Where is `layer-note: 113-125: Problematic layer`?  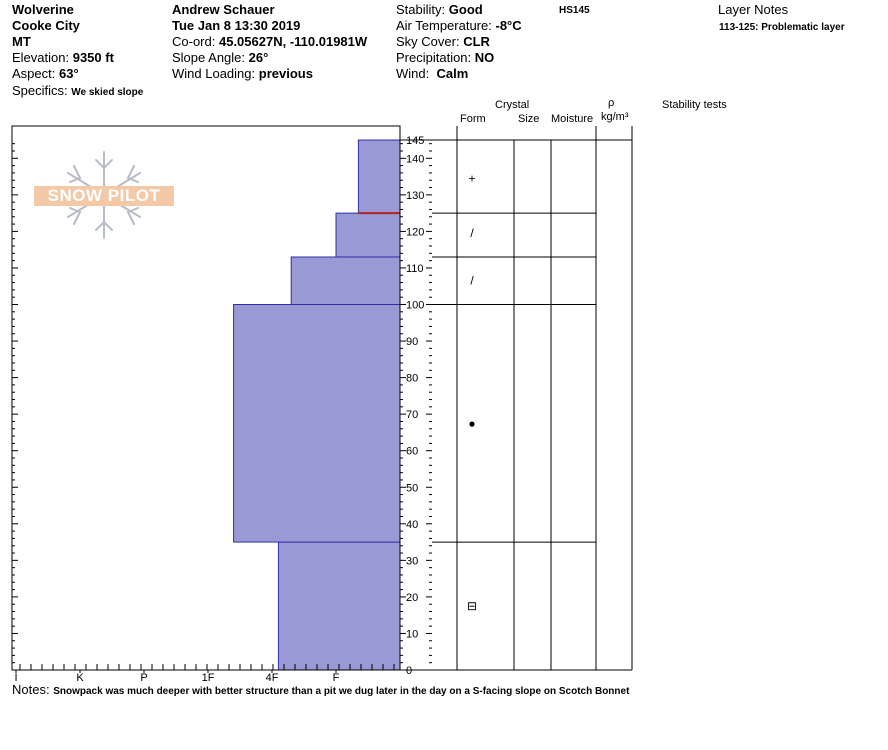
layer-note: 113-125: Problematic layer is located at coordinates (782, 27).